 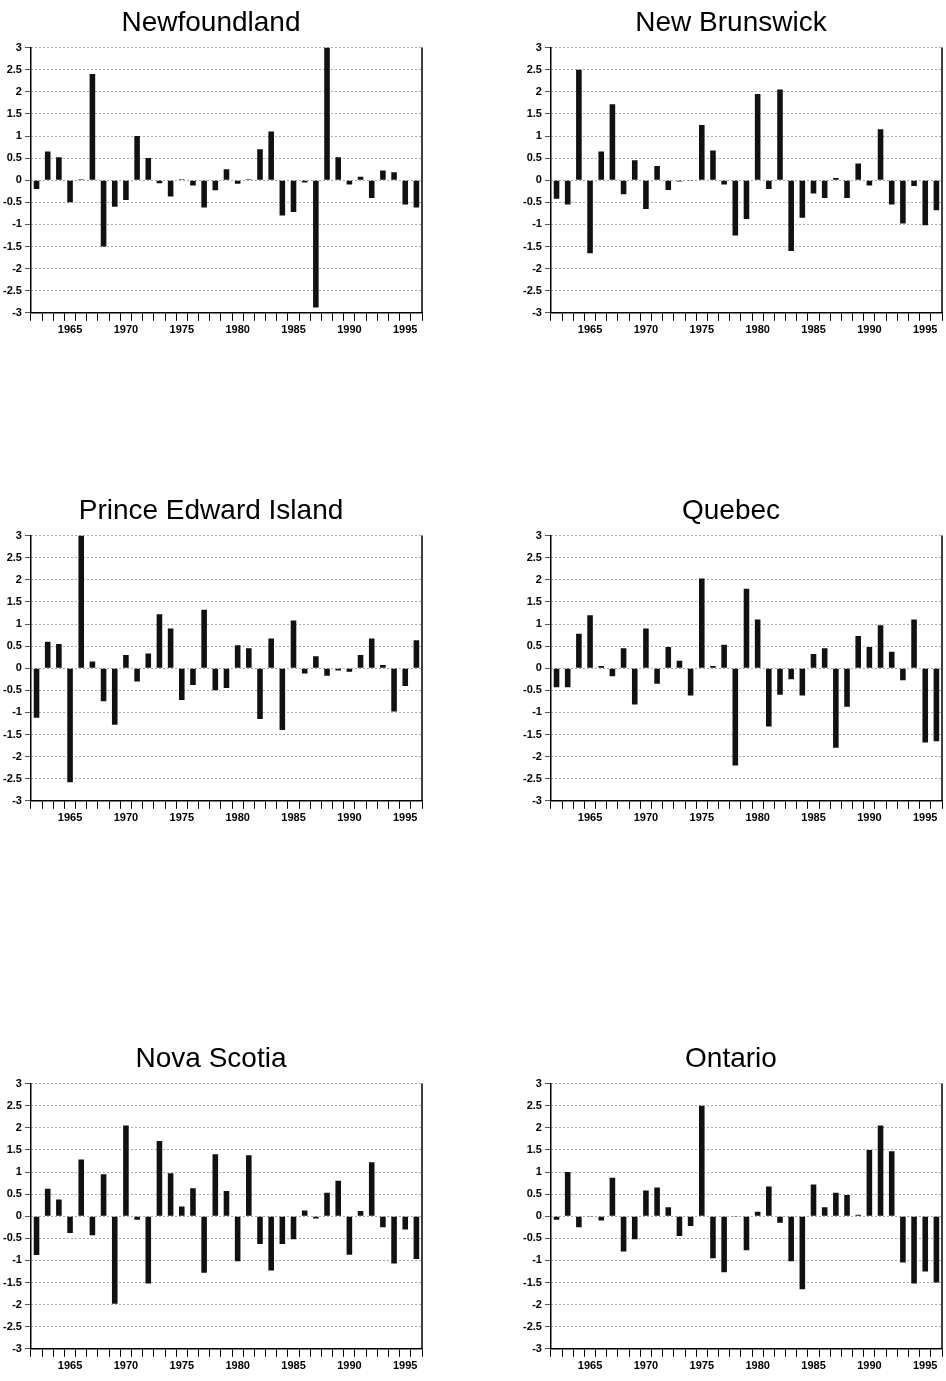 I want to click on chart-title: Prince Edward Island, so click(x=211, y=509).